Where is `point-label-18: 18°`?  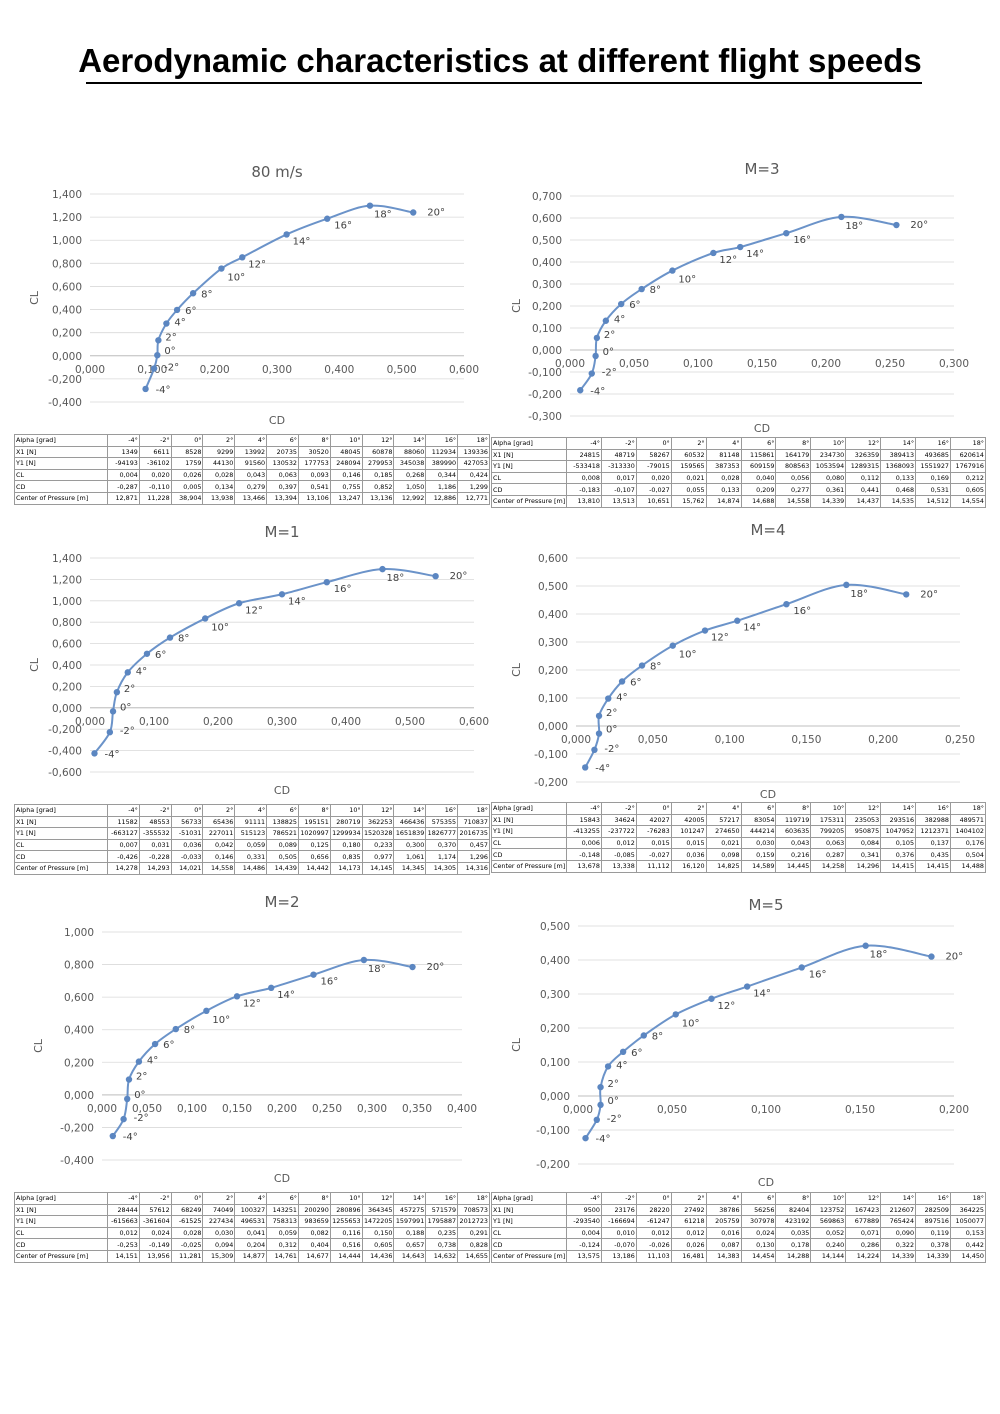
point-label-18: 18° is located at coordinates (859, 594).